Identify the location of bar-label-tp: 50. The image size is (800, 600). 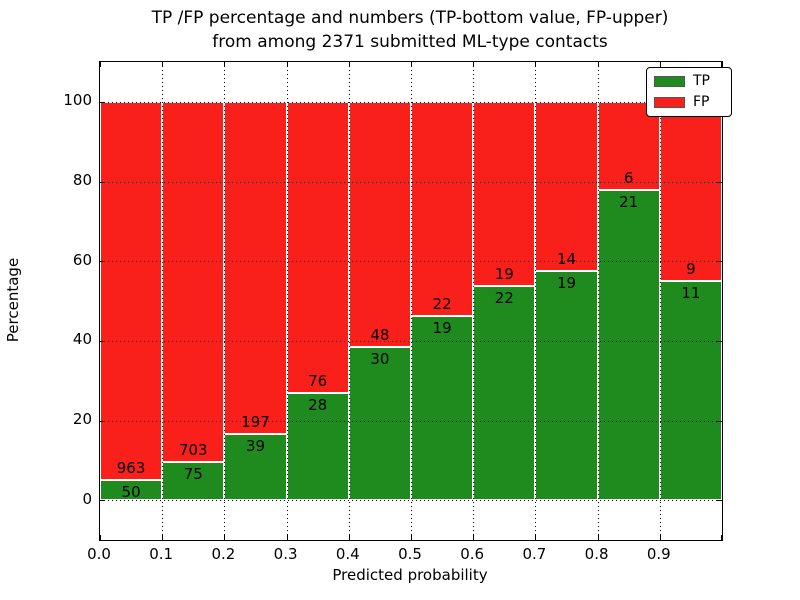
(131, 492).